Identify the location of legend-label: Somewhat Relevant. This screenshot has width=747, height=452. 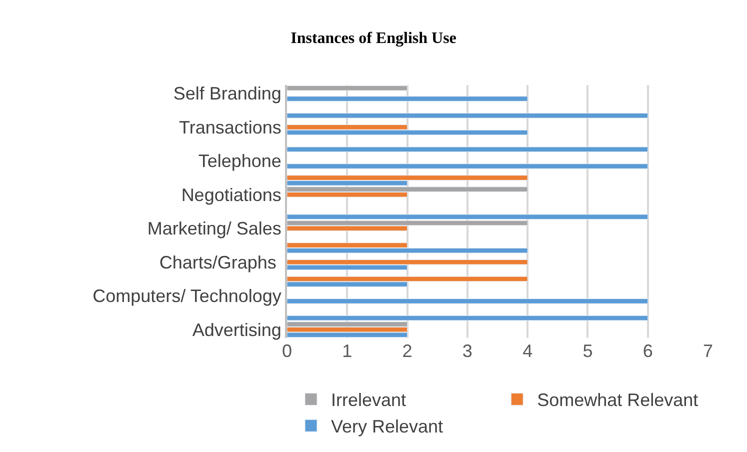
(617, 400).